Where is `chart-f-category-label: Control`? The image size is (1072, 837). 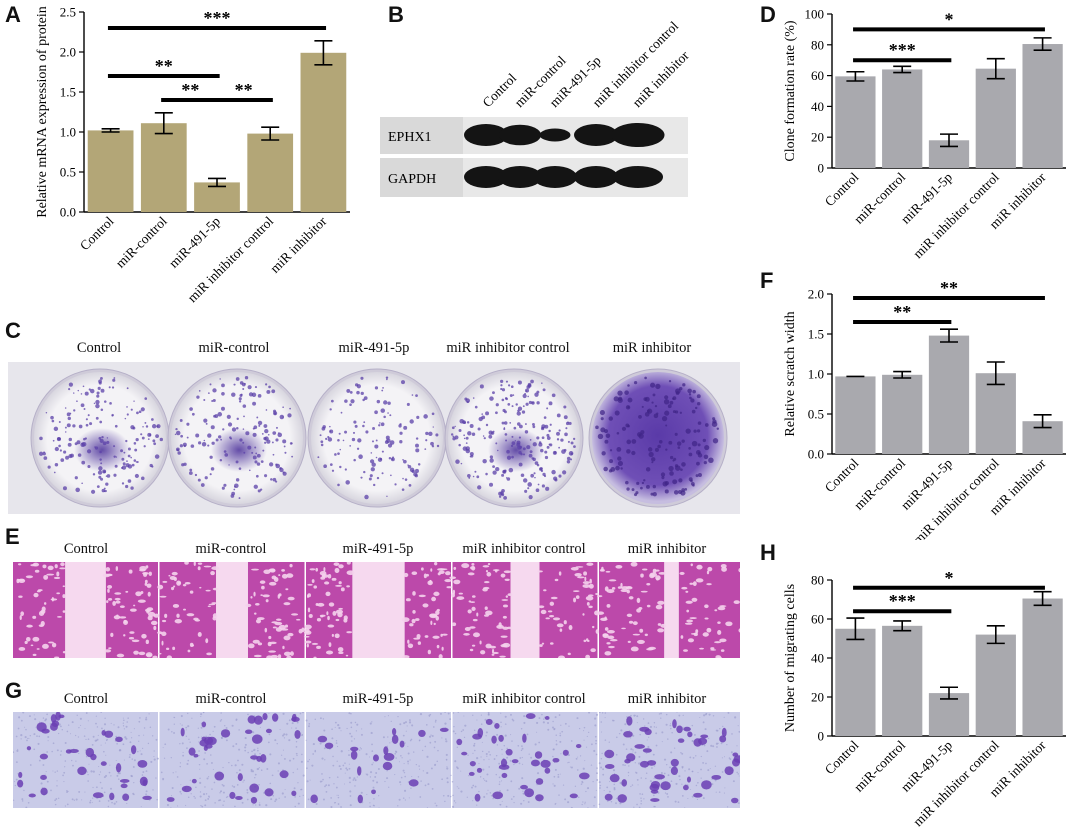
chart-f-category-label: Control is located at coordinates (842, 475).